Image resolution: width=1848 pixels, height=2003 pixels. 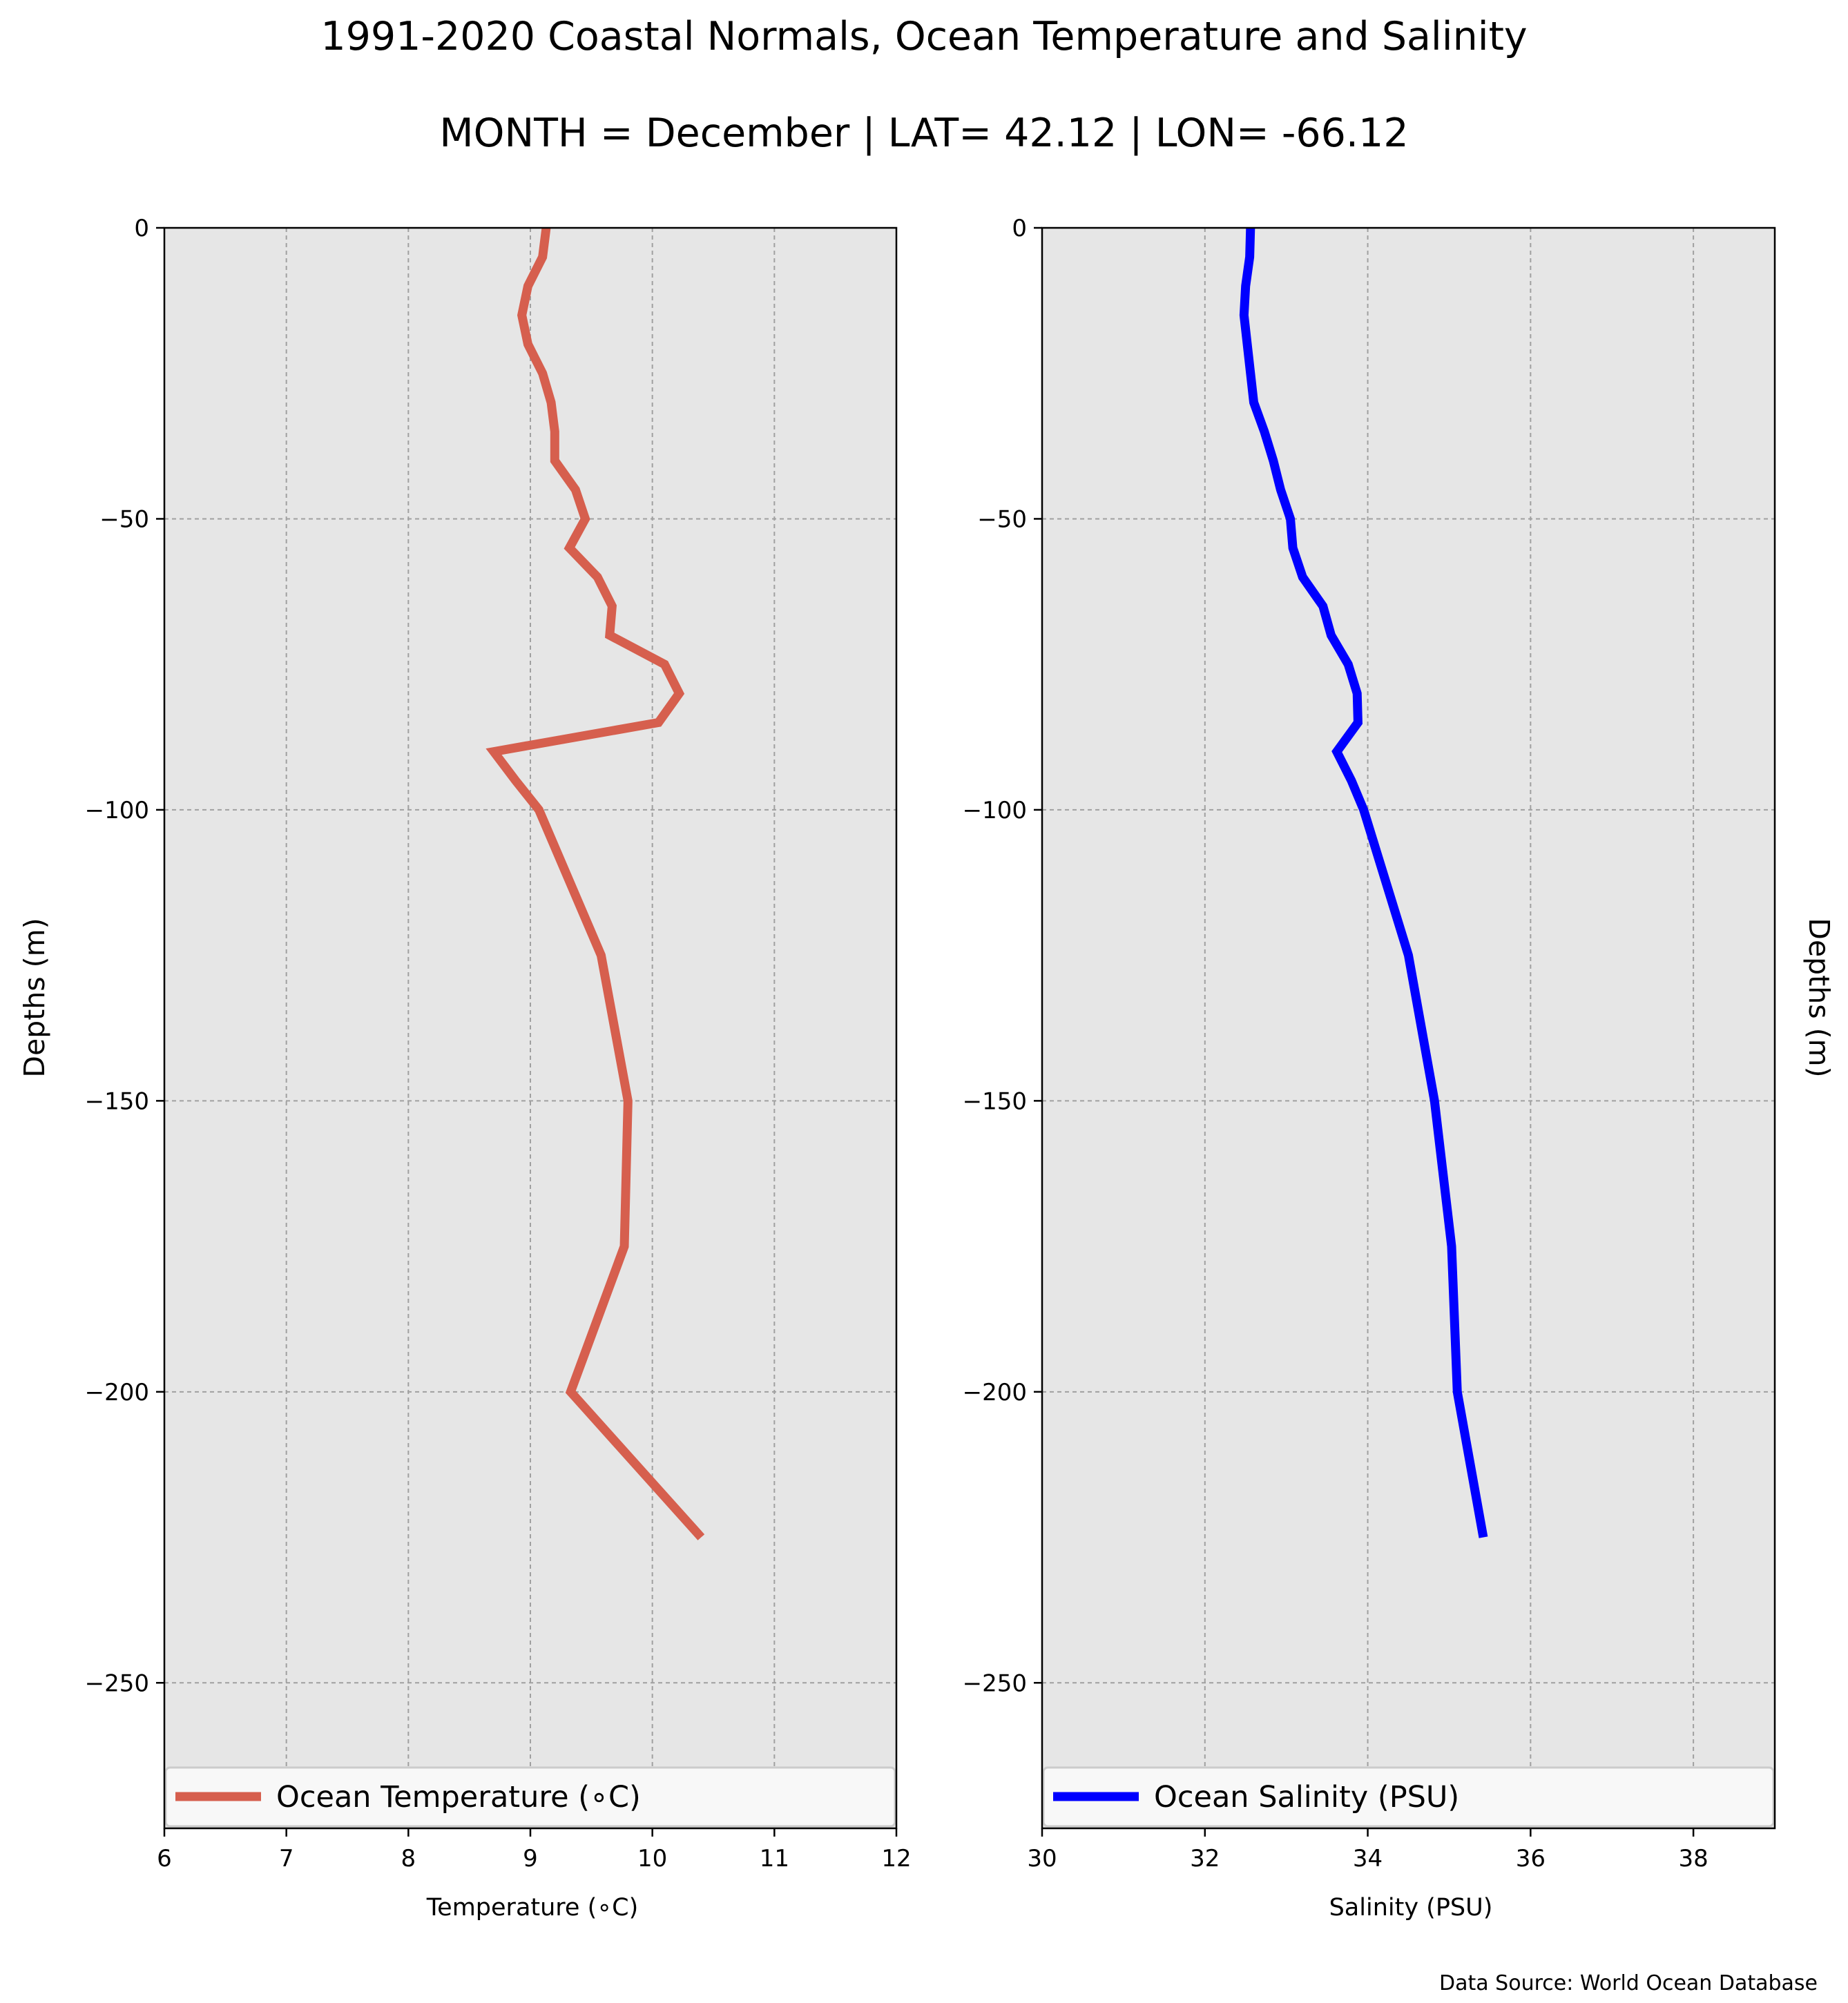 What do you see at coordinates (286, 1859) in the screenshot?
I see `temperature-xtick-label: 7` at bounding box center [286, 1859].